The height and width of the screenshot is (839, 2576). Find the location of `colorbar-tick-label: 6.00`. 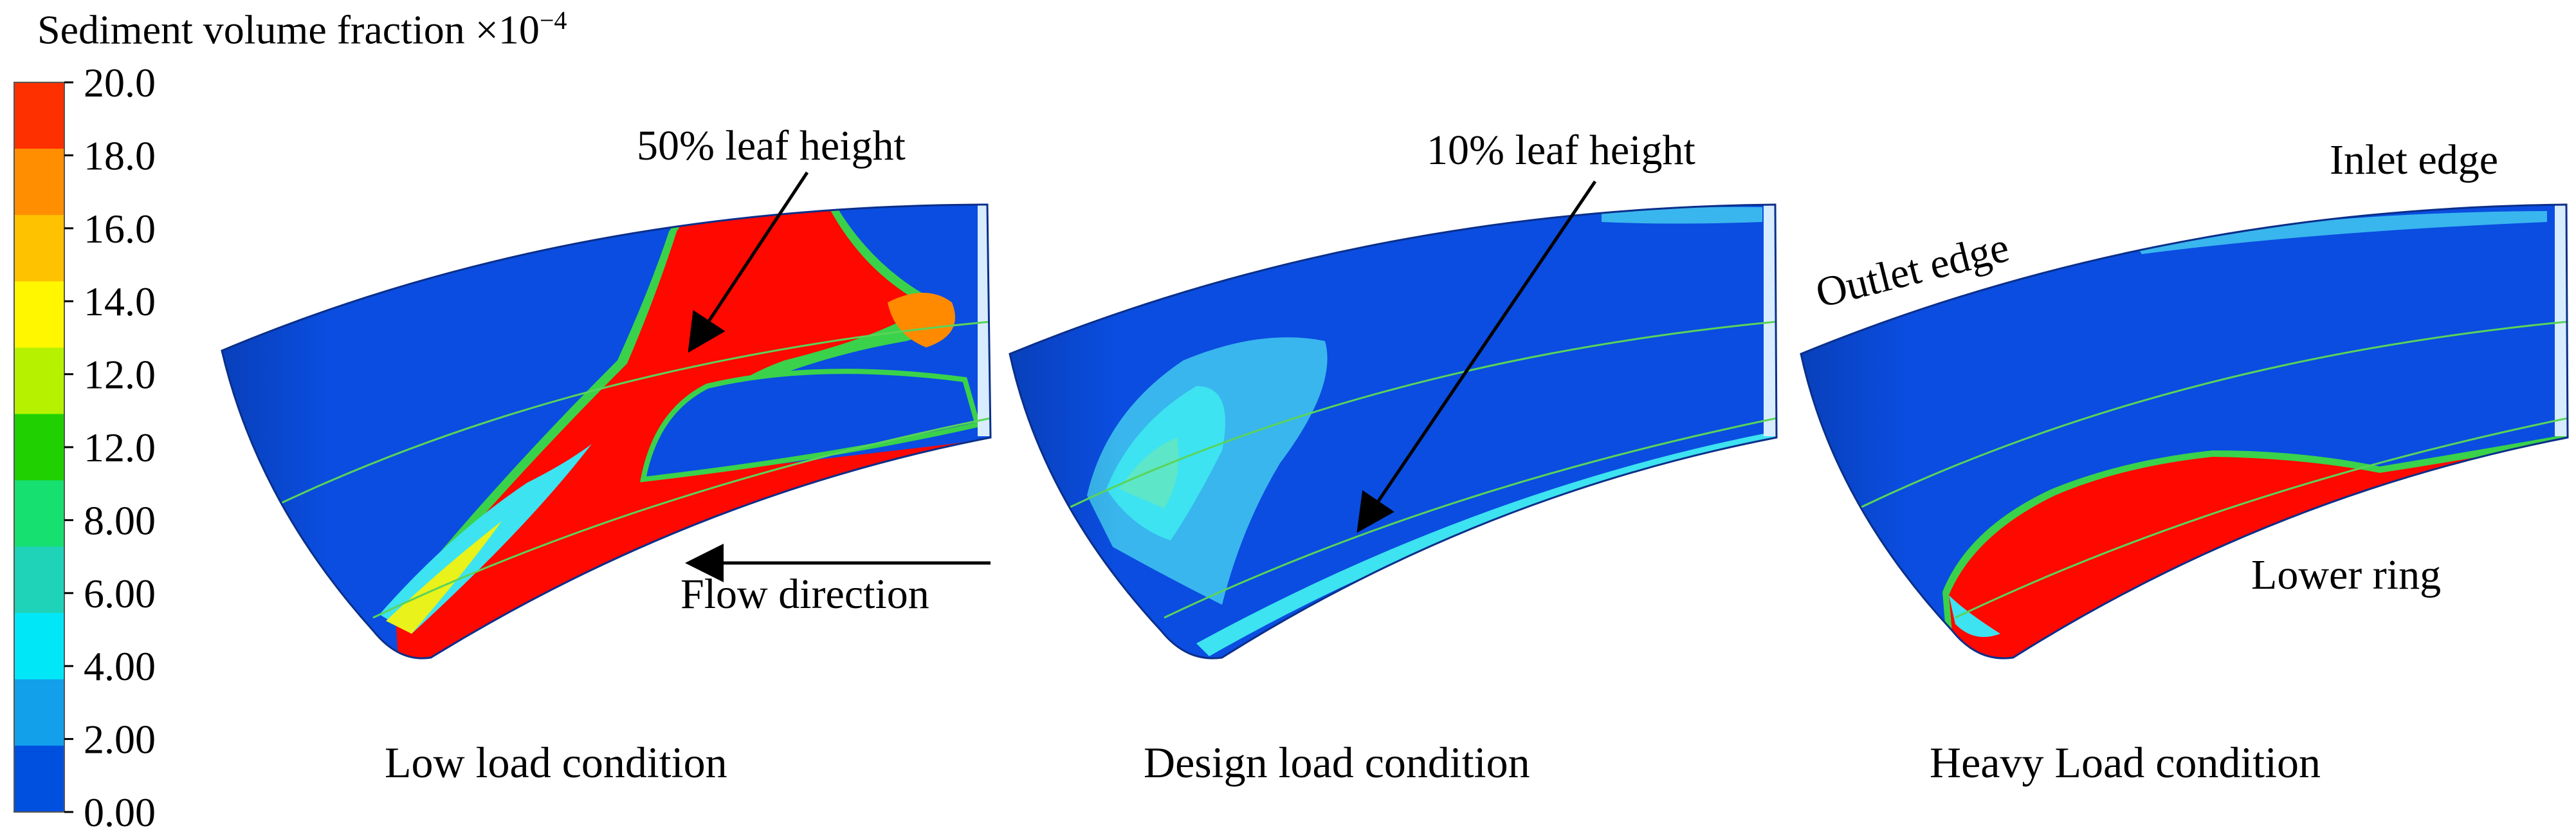

colorbar-tick-label: 6.00 is located at coordinates (120, 593).